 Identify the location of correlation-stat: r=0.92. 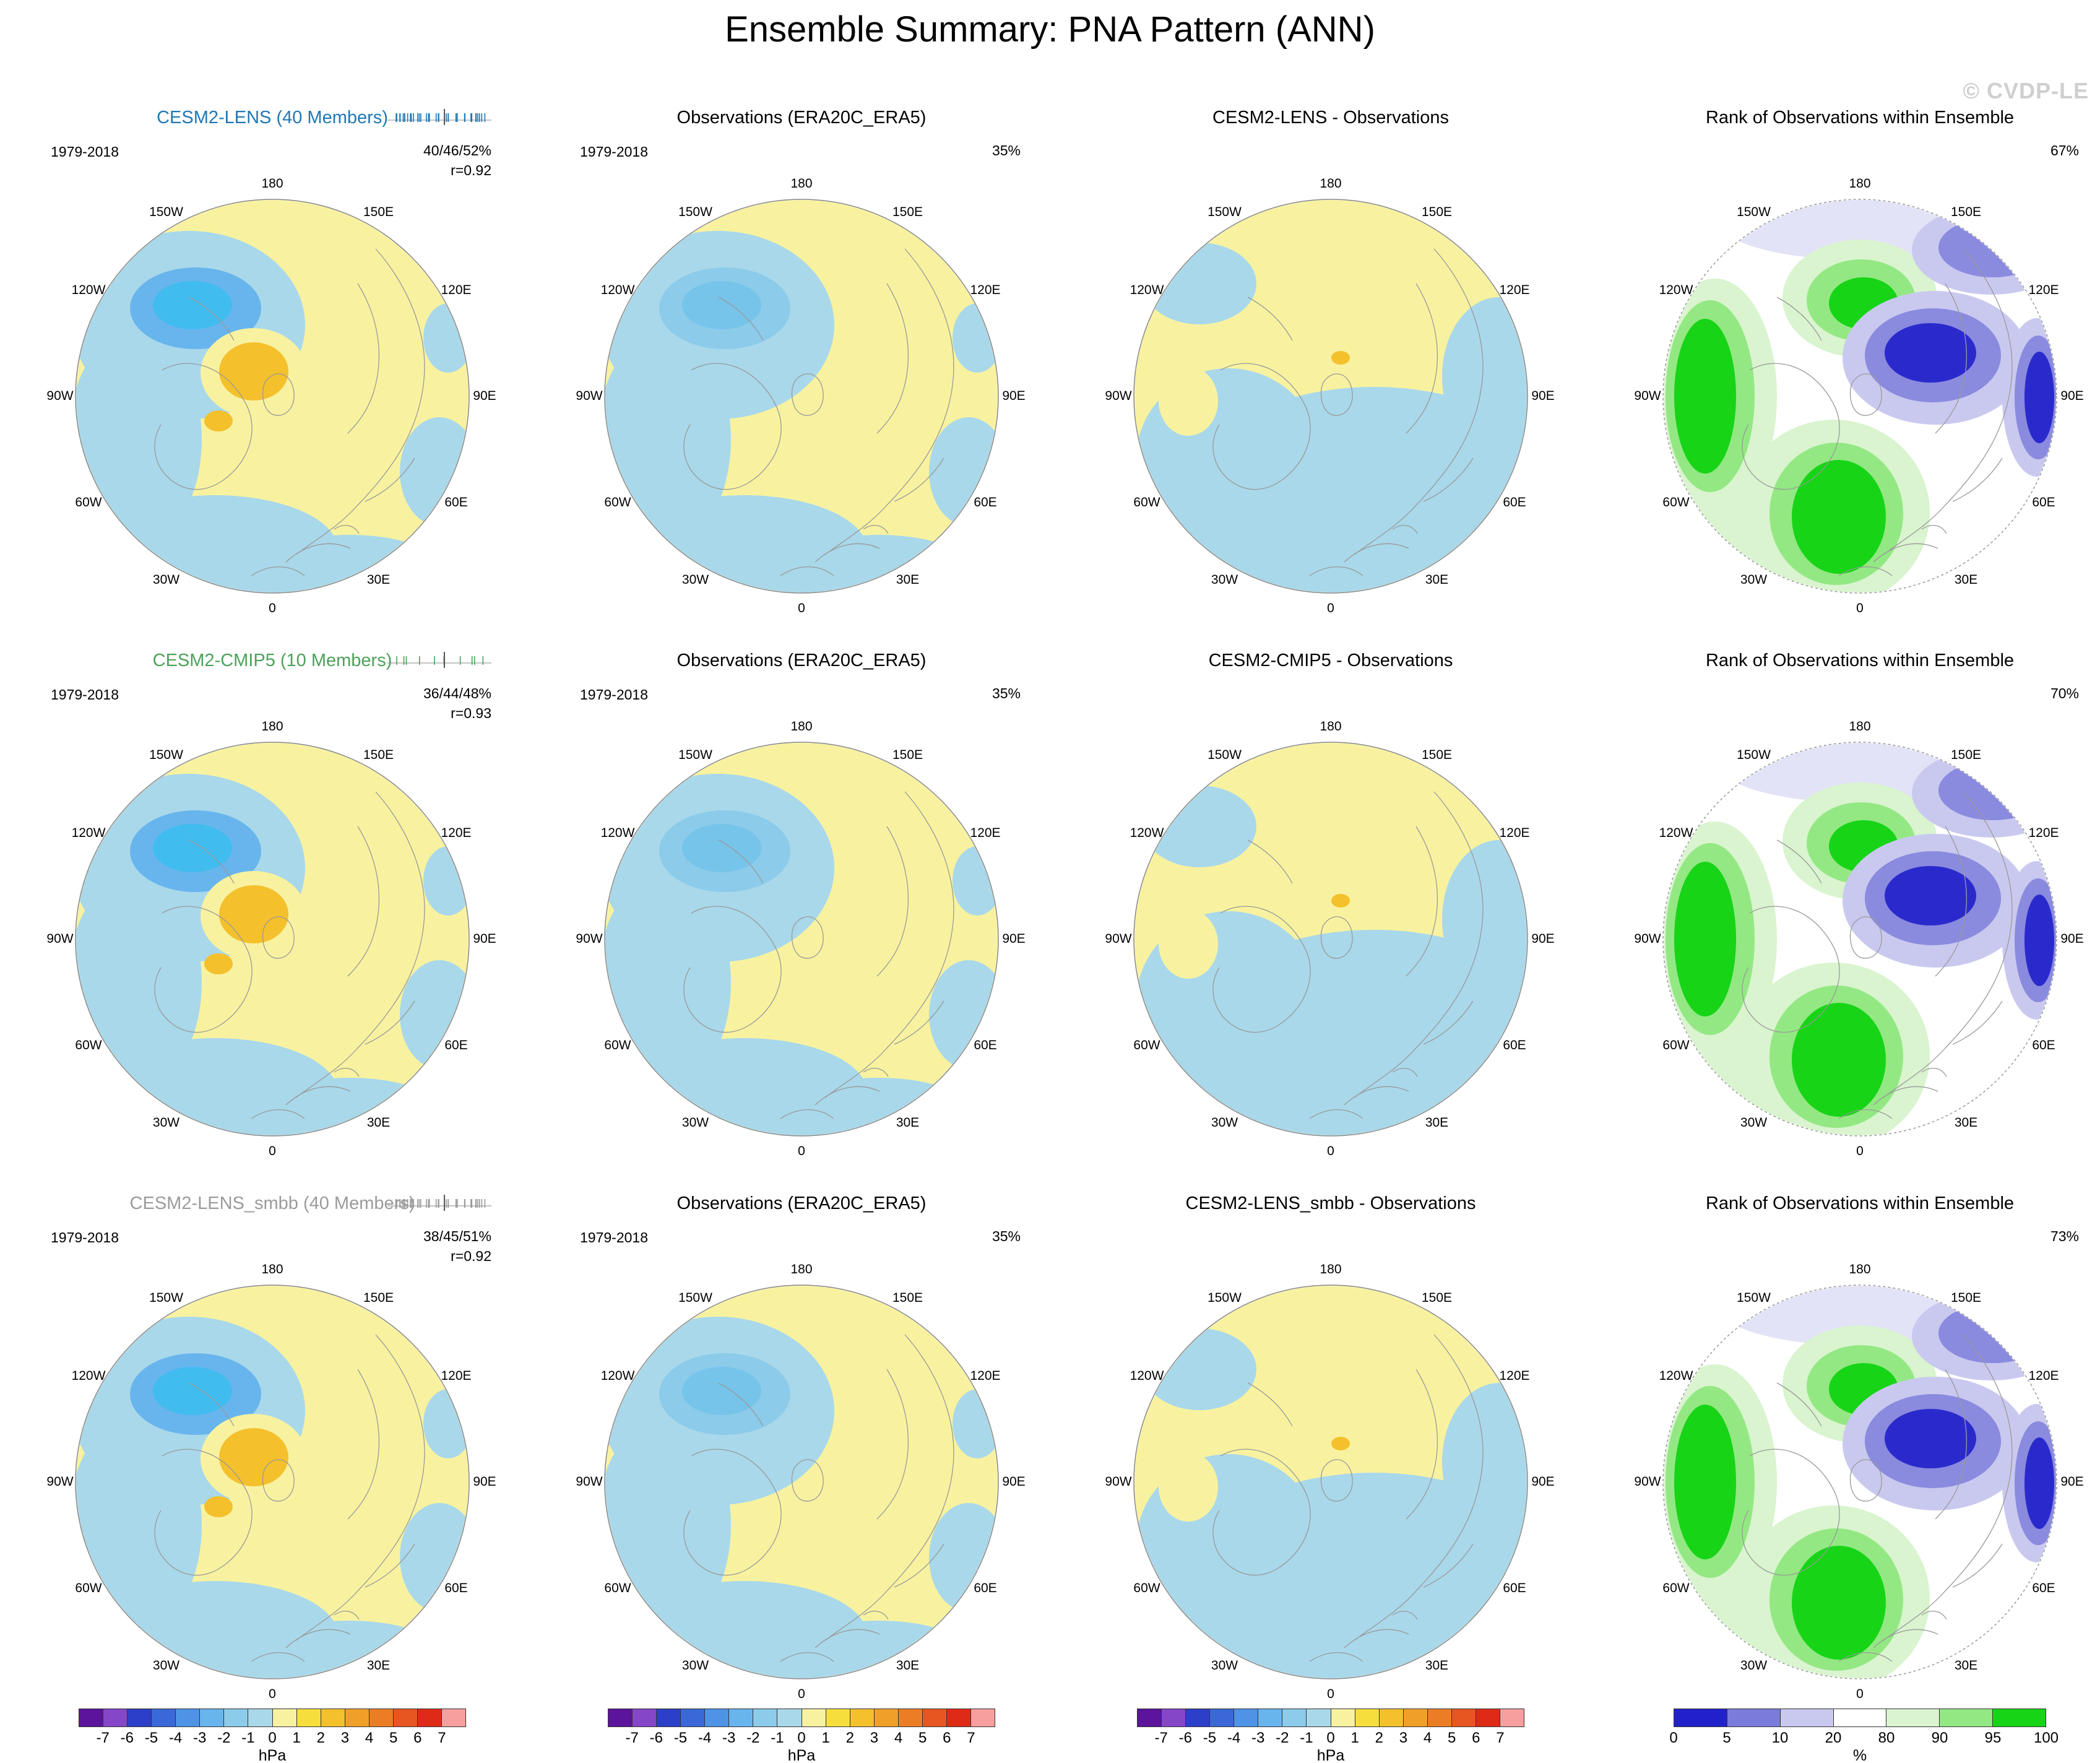
(471, 170).